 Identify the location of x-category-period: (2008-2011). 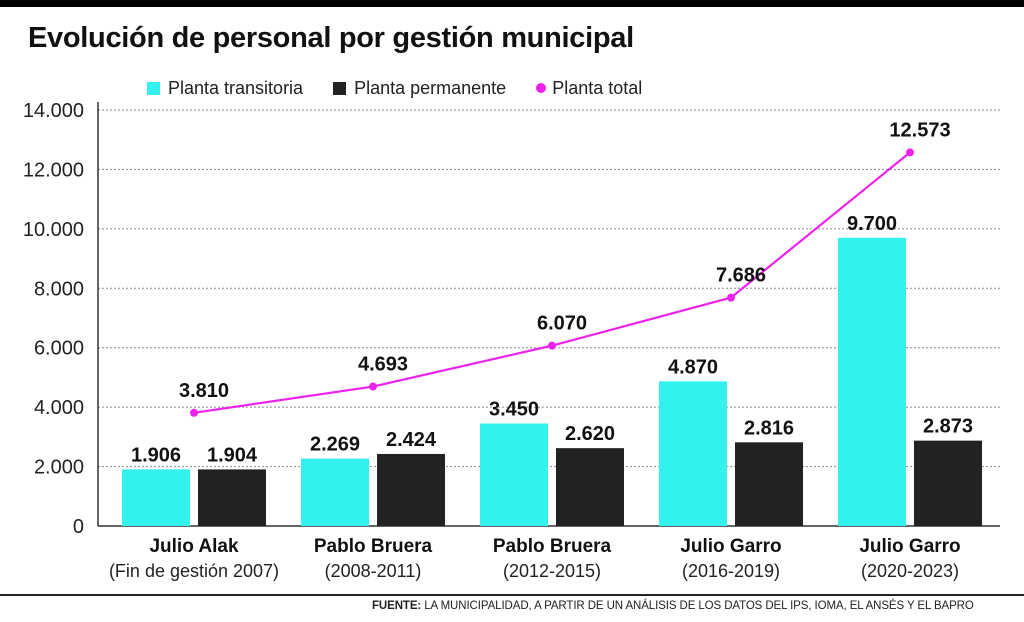
(373, 571).